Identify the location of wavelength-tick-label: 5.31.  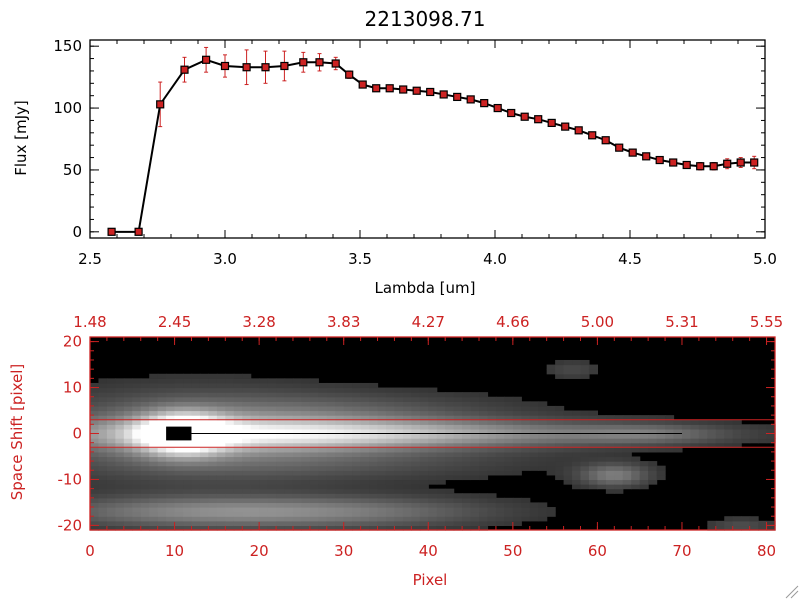
(681, 322).